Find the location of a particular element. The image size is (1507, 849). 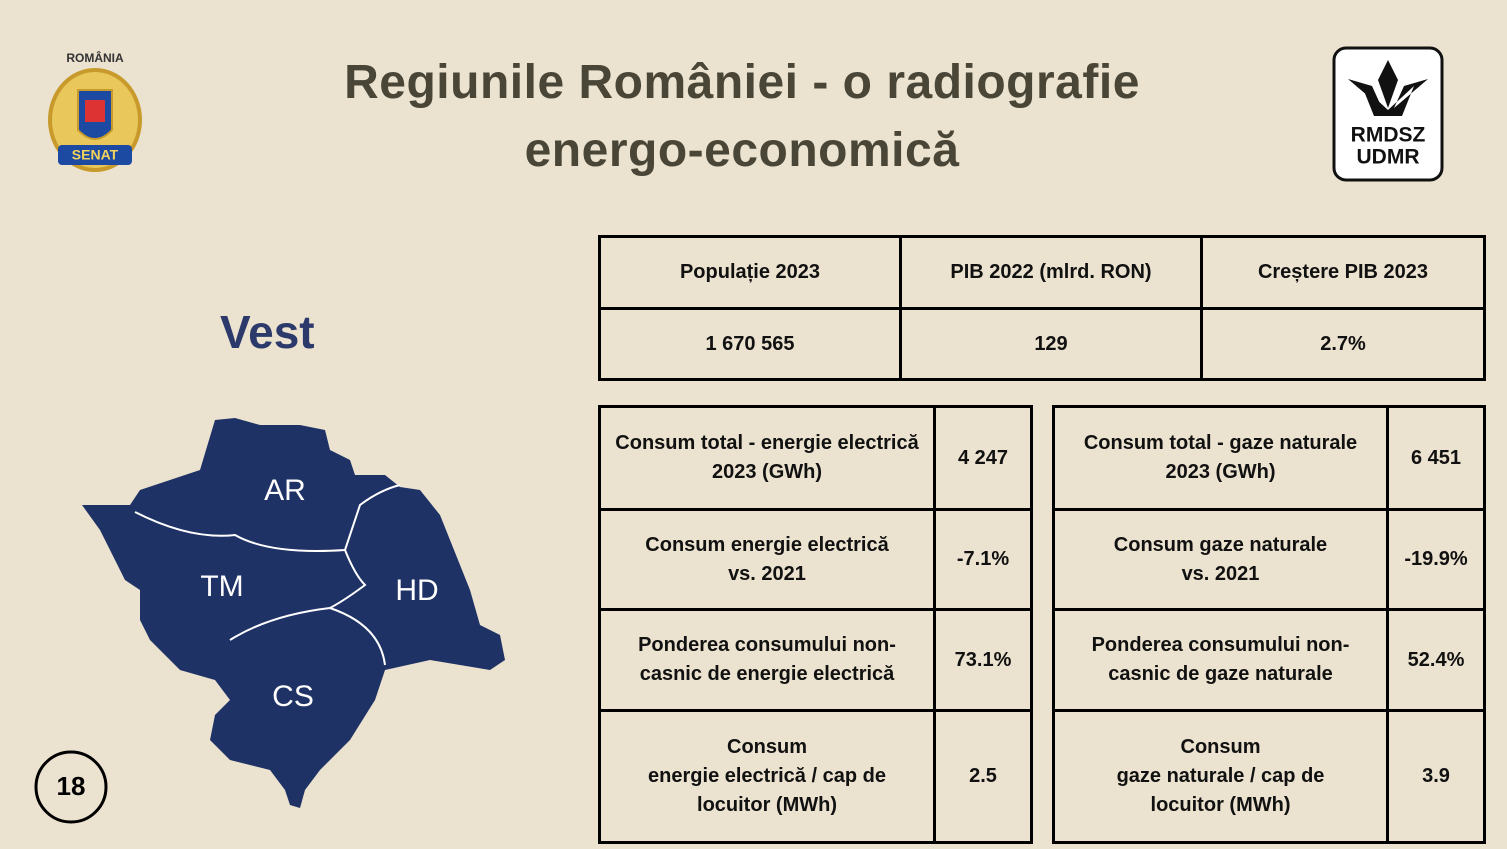

value-cell: -7.1% is located at coordinates (983, 559).